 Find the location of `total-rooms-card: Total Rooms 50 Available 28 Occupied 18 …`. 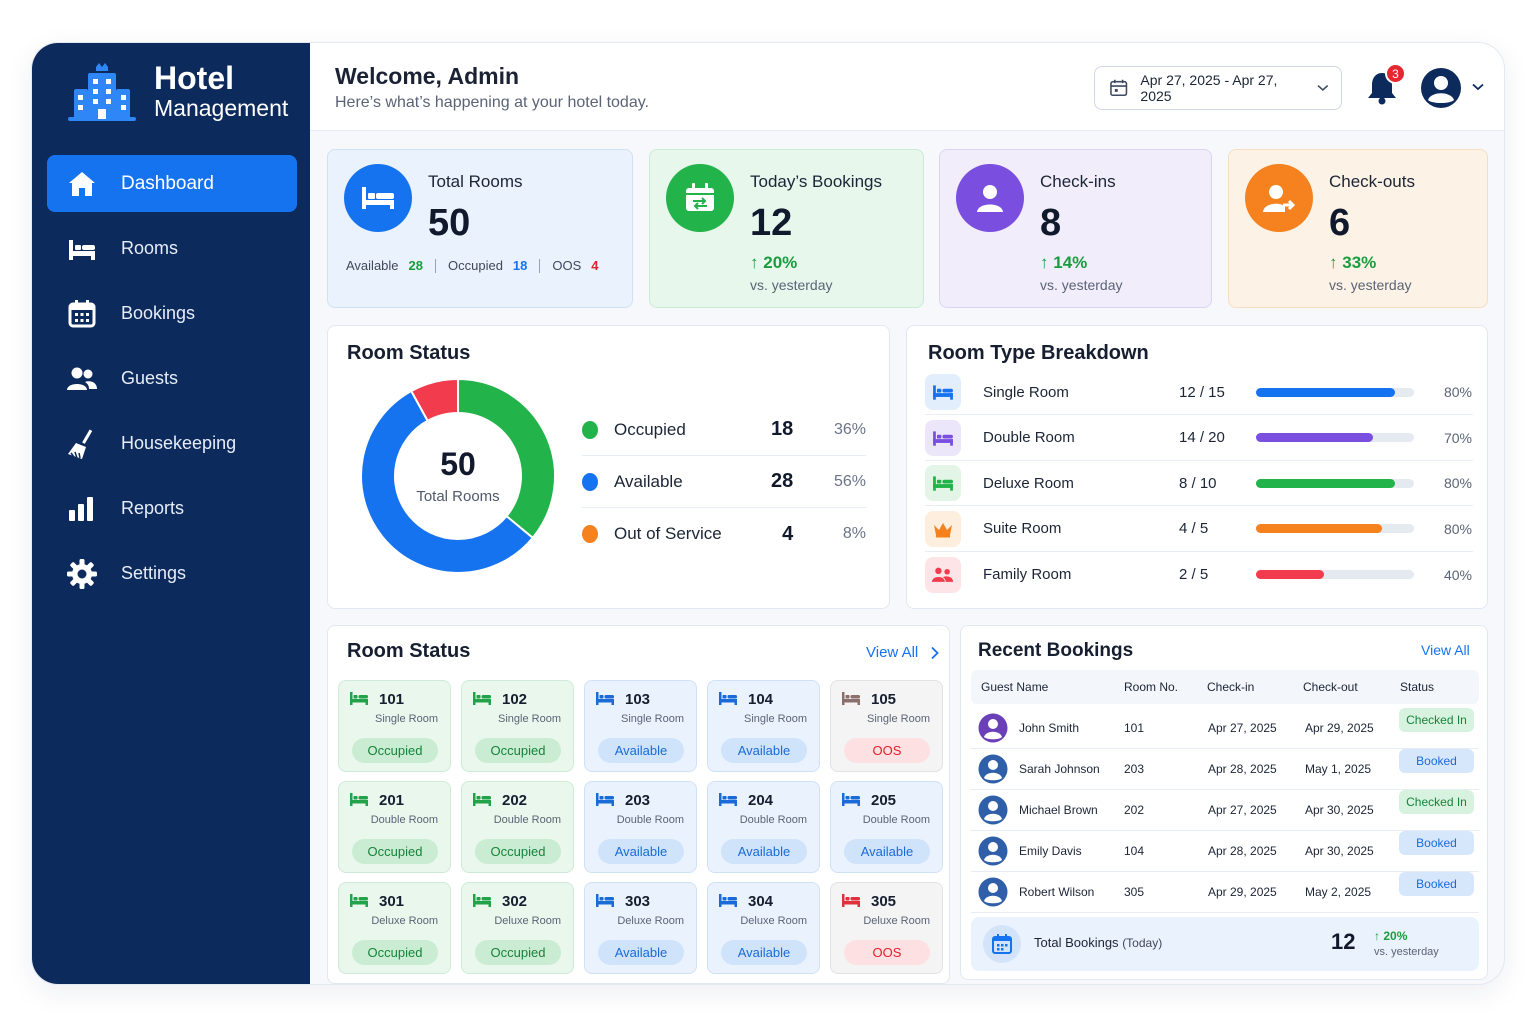

total-rooms-card: Total Rooms 50 Available 28 Occupied 18 … is located at coordinates (480, 228).